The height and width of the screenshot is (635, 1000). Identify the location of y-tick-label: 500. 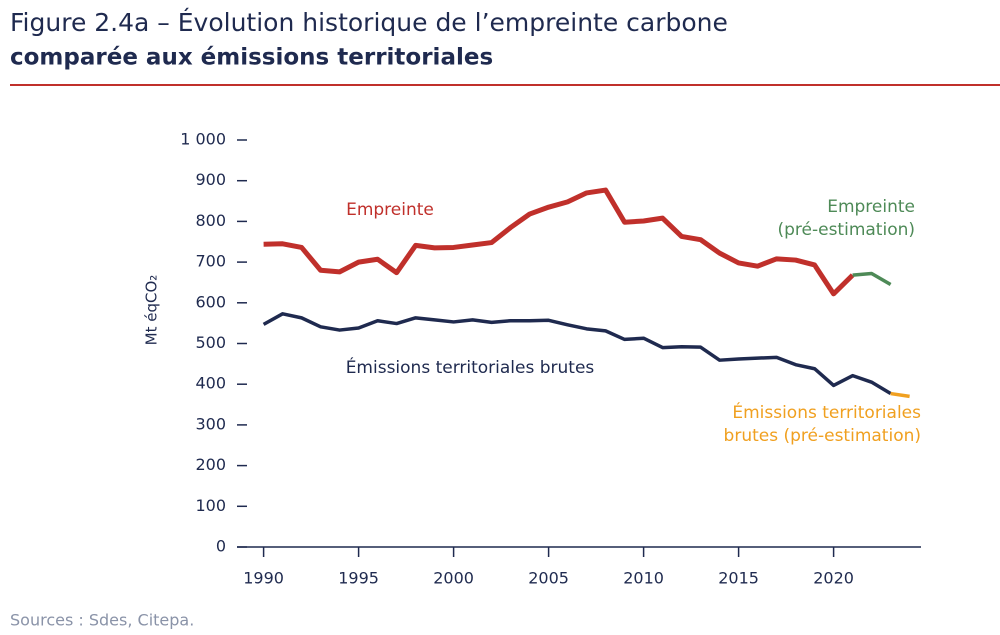
(210, 342).